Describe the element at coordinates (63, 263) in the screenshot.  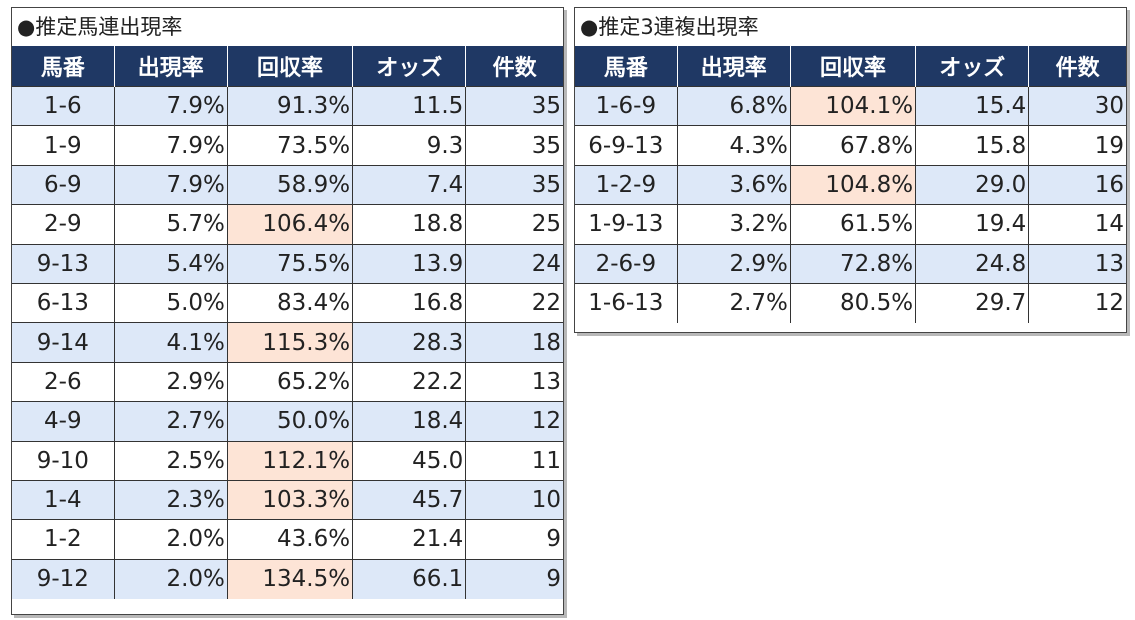
I see `horse-number-cell: 9-13` at that location.